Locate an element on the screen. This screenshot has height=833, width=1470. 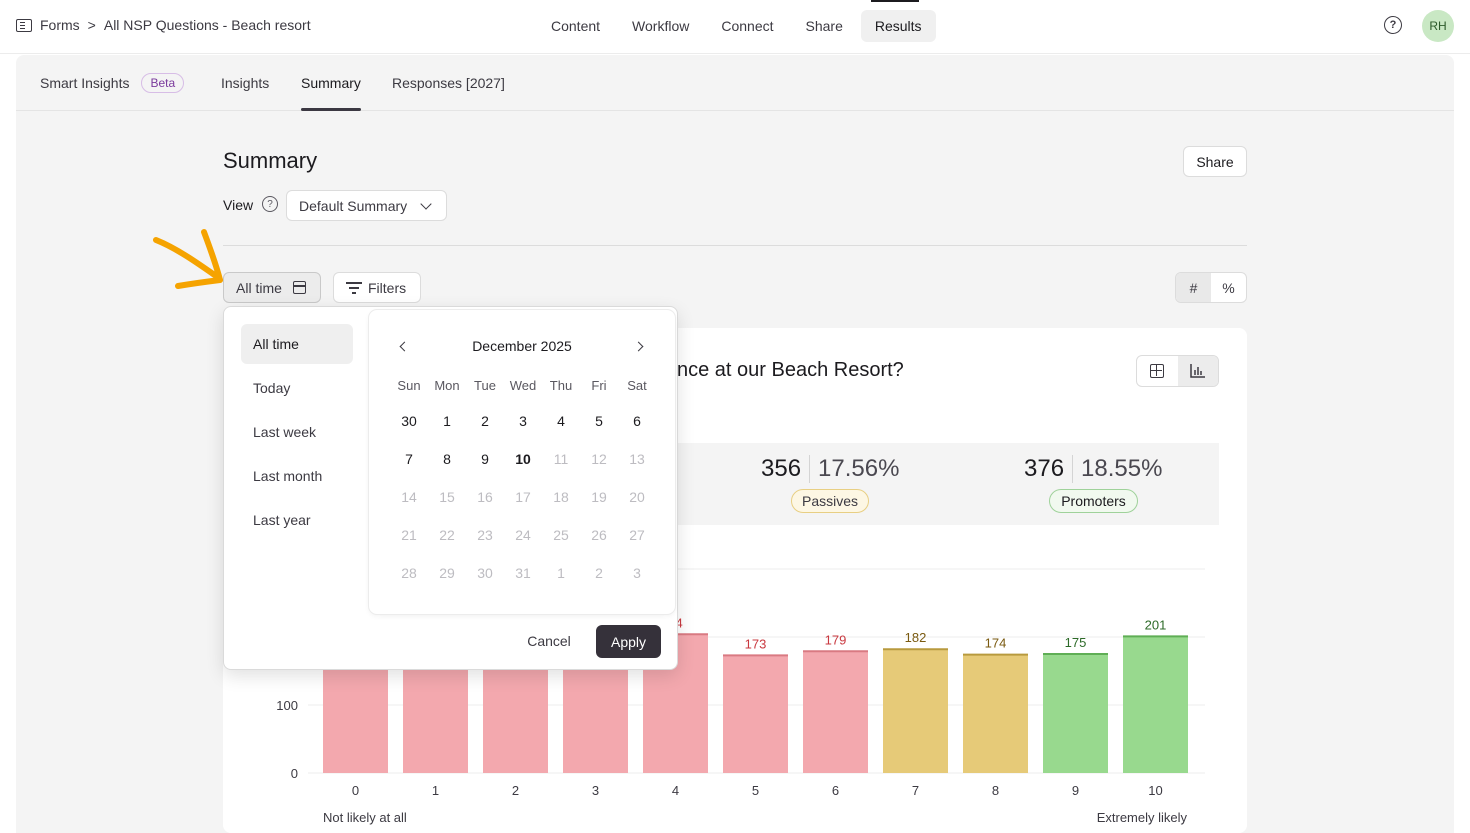
calendar-icon is located at coordinates (299, 287).